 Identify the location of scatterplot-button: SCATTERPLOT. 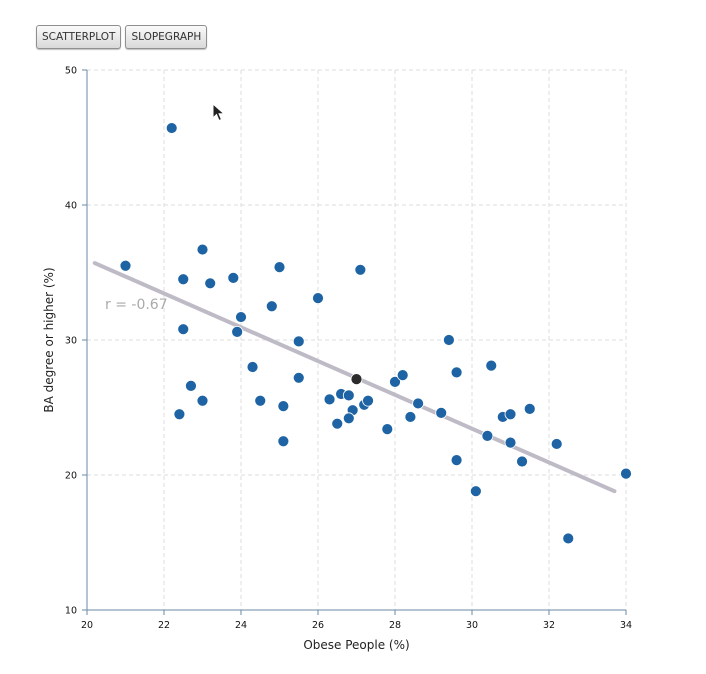
(79, 37).